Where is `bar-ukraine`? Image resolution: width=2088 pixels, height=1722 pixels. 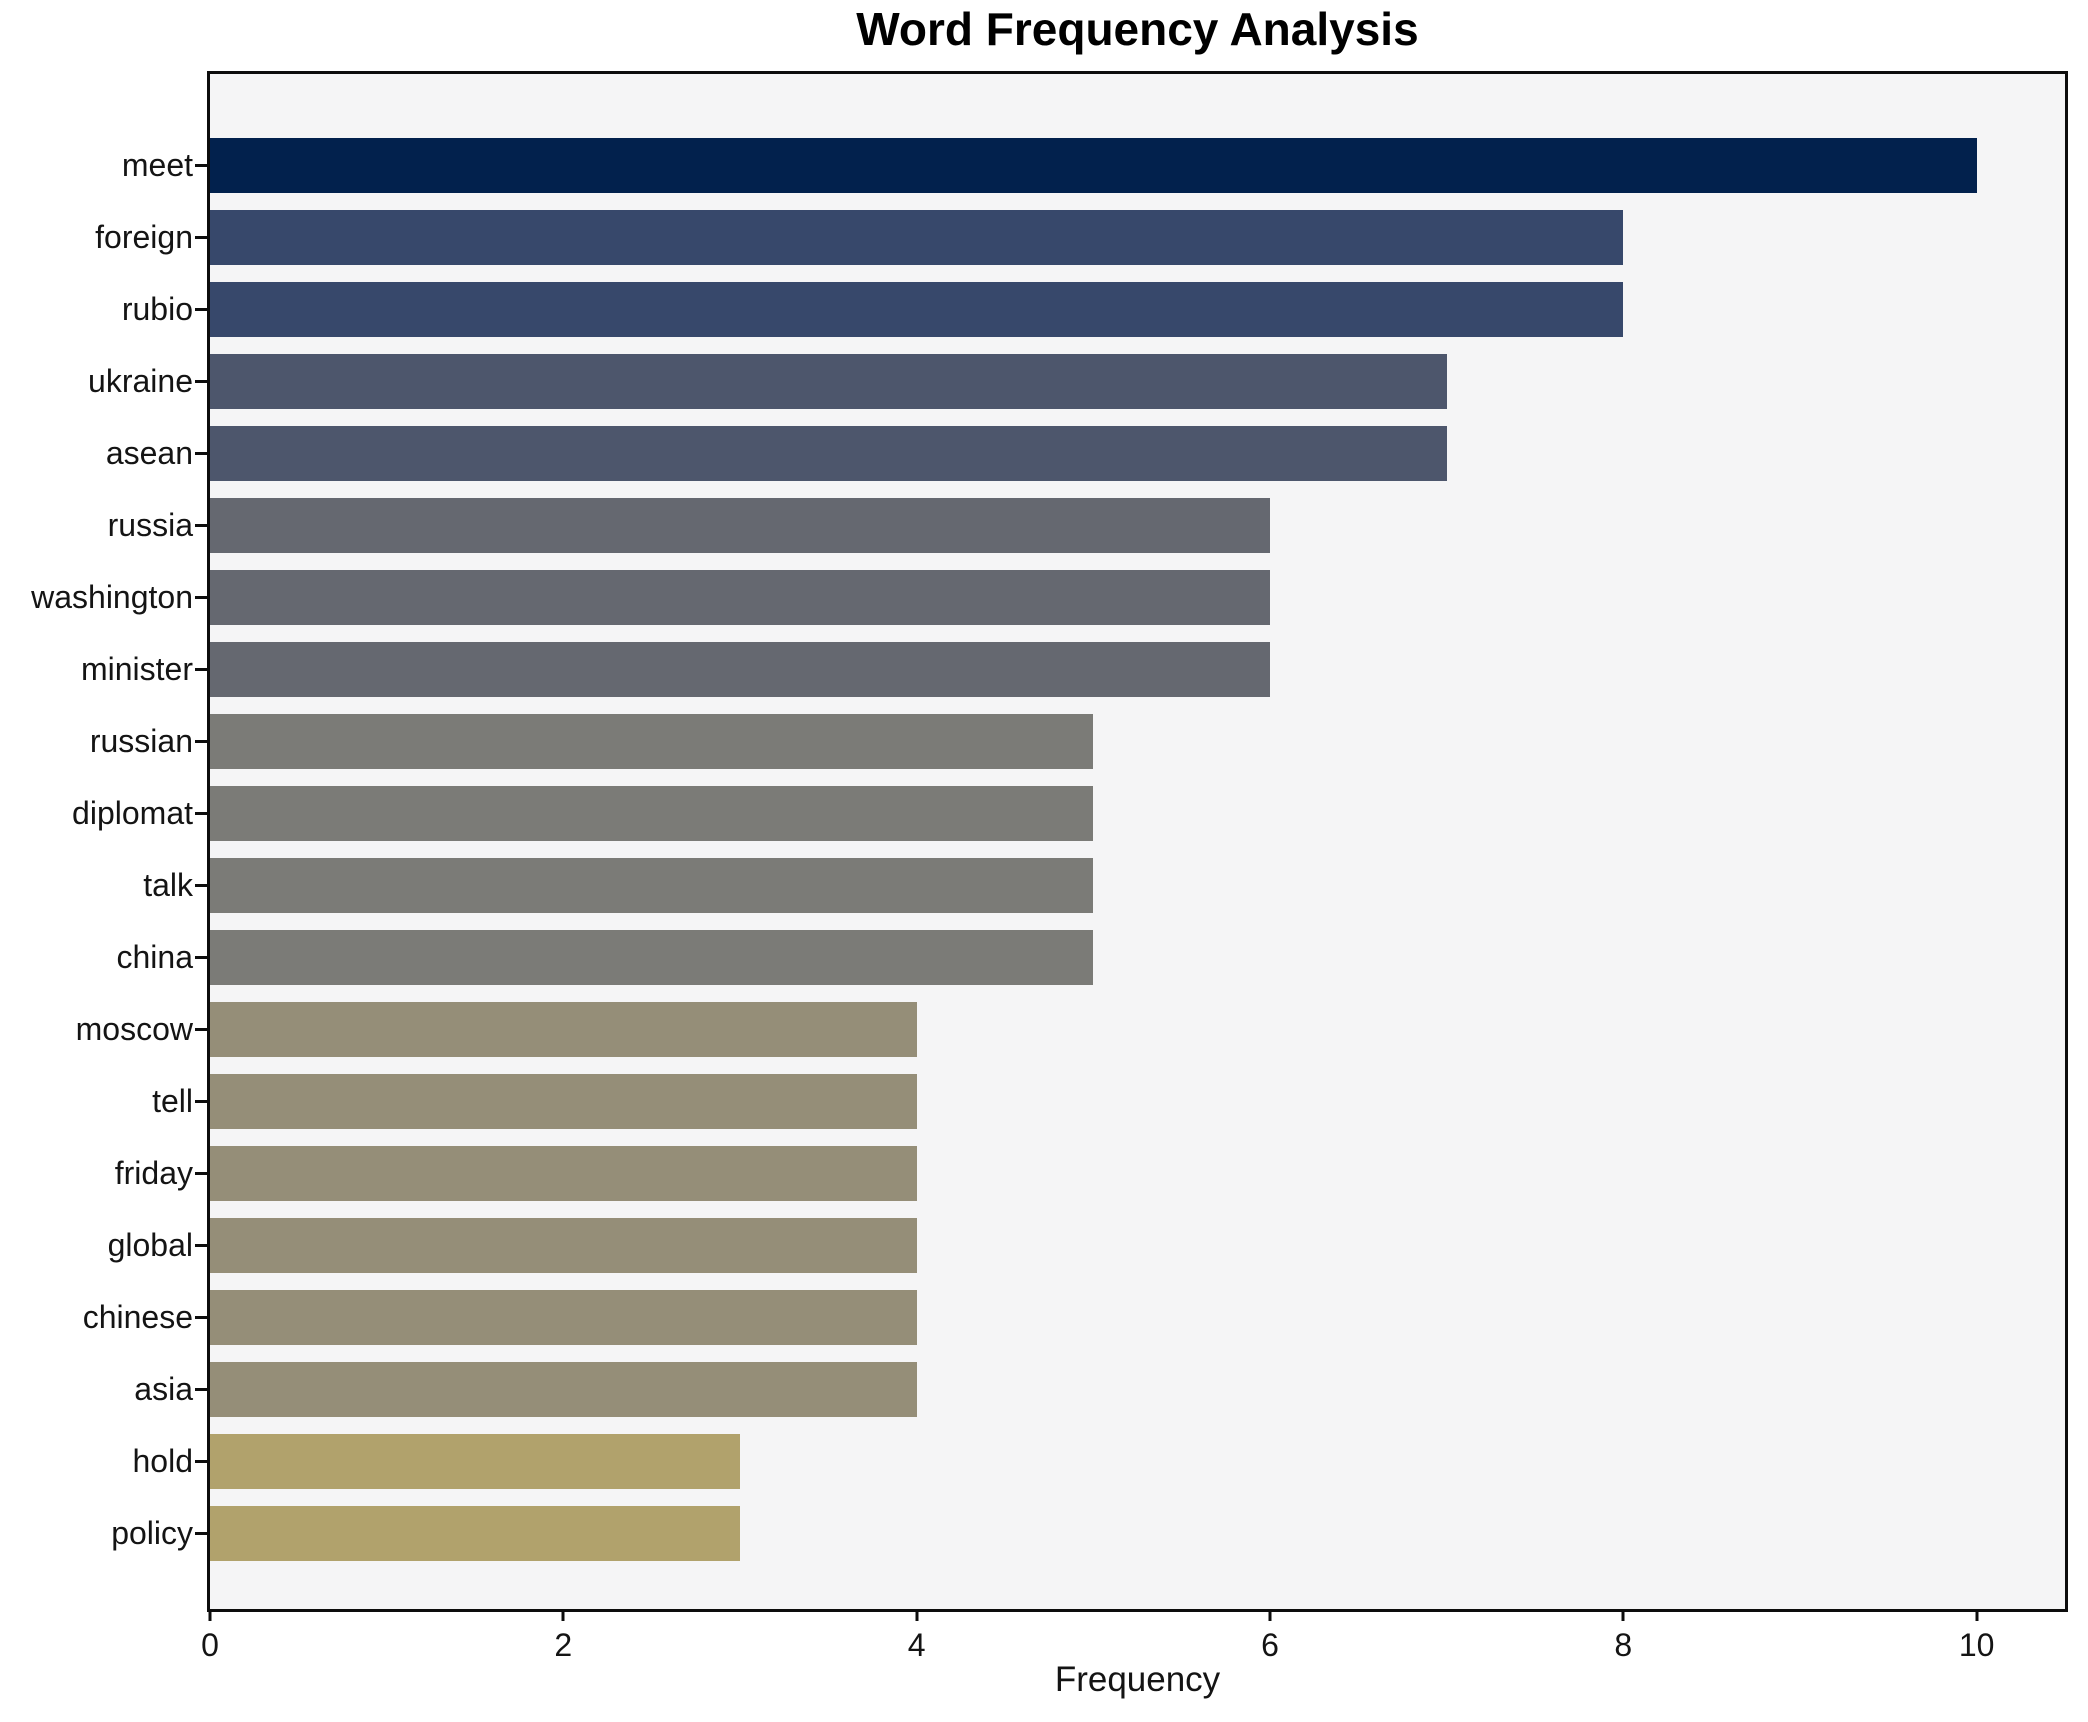 bar-ukraine is located at coordinates (828, 381).